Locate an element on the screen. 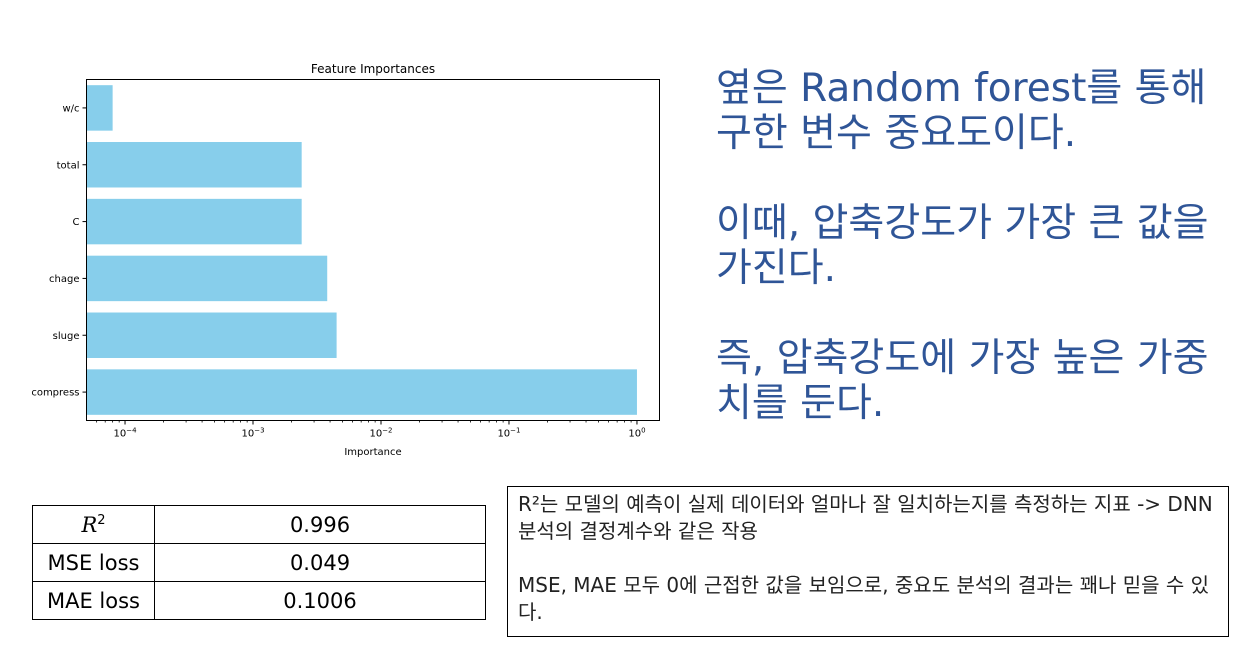  metrics-table: R2 0.996 MSE loss 0.049 MAE loss 0.1006 is located at coordinates (259, 562).